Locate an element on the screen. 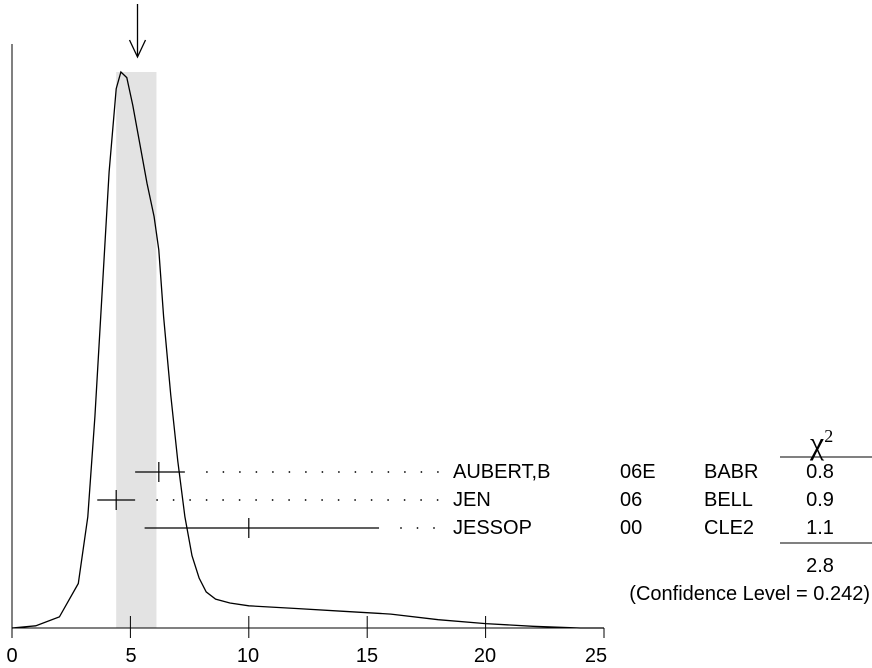  x-tick-label: 5 is located at coordinates (131, 656).